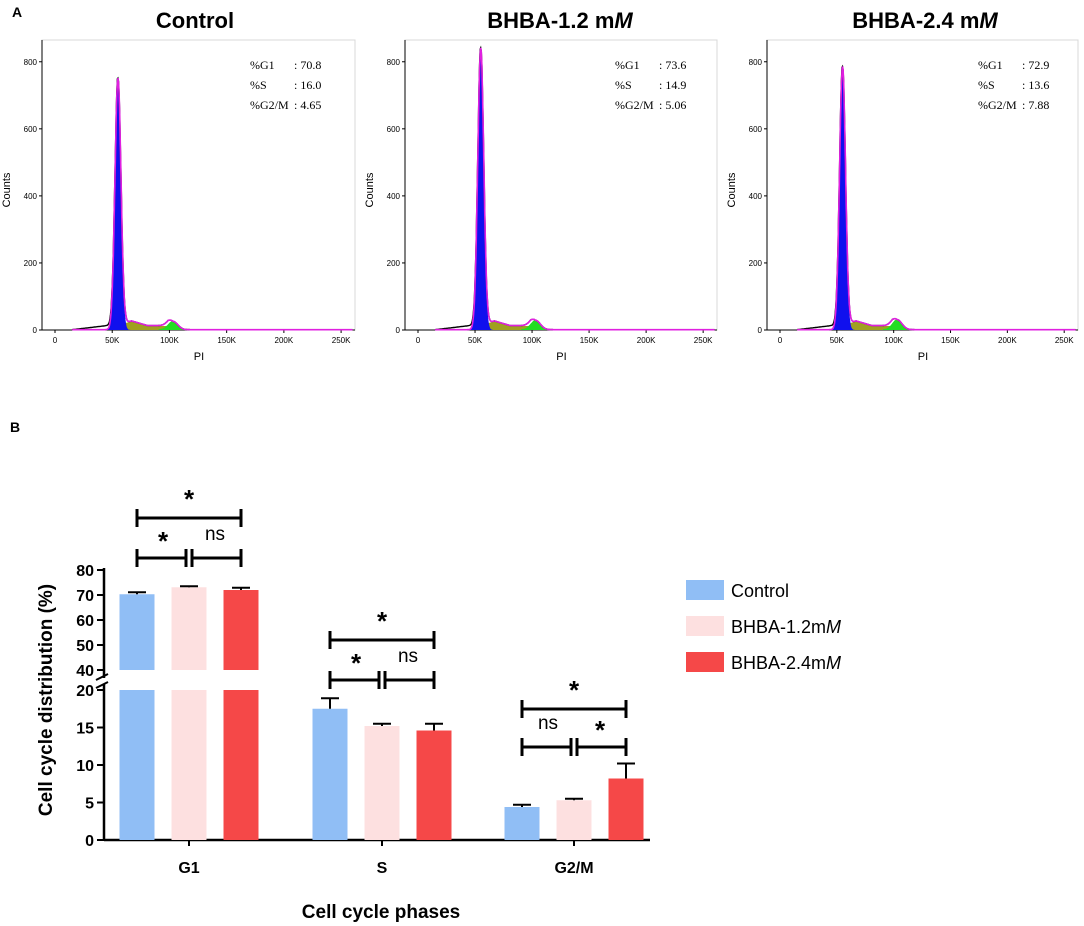  Describe the element at coordinates (85, 729) in the screenshot. I see `y-tick-label: 15` at that location.